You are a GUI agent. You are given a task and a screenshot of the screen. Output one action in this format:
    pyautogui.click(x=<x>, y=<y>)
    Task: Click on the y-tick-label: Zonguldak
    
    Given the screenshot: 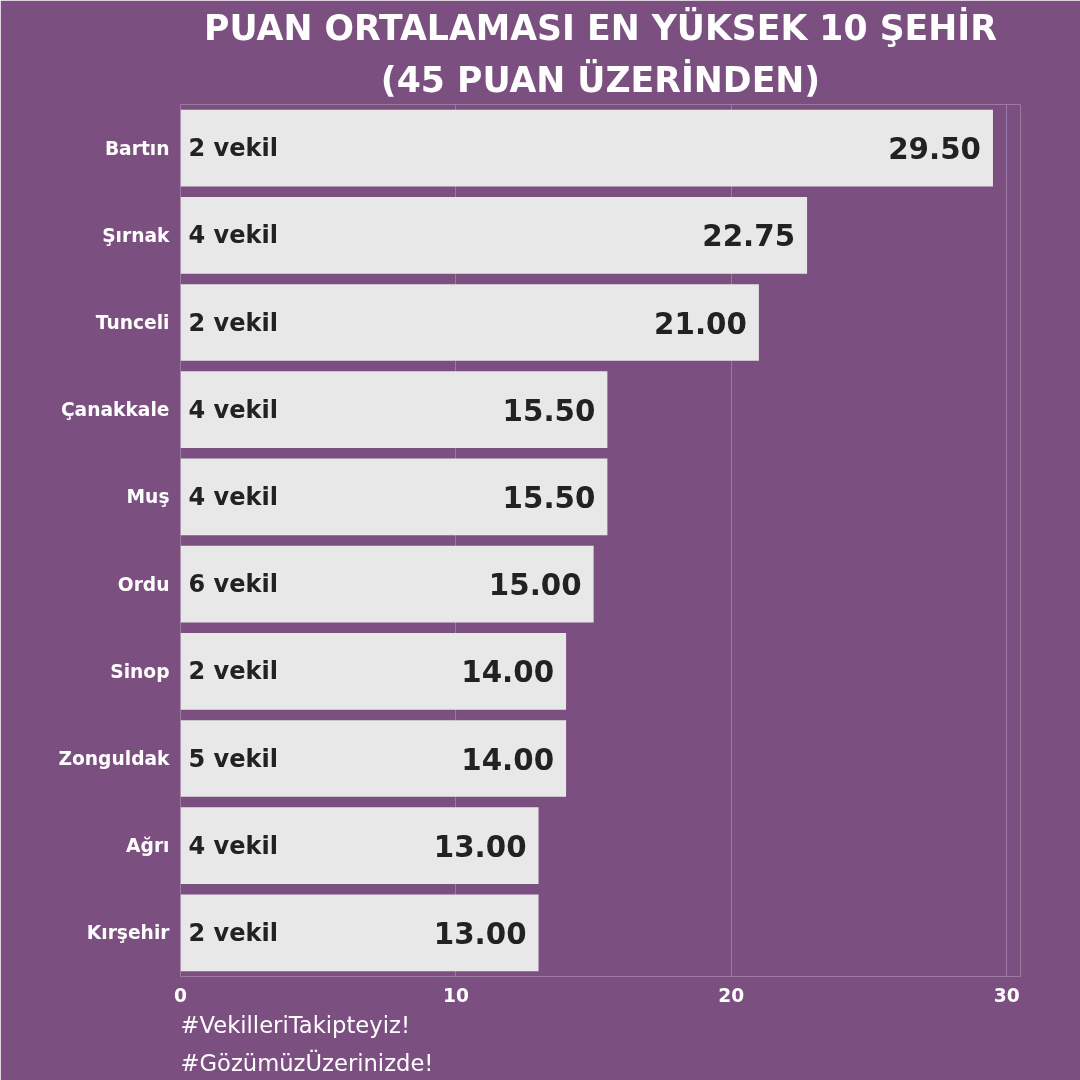 What is the action you would take?
    pyautogui.click(x=114, y=758)
    